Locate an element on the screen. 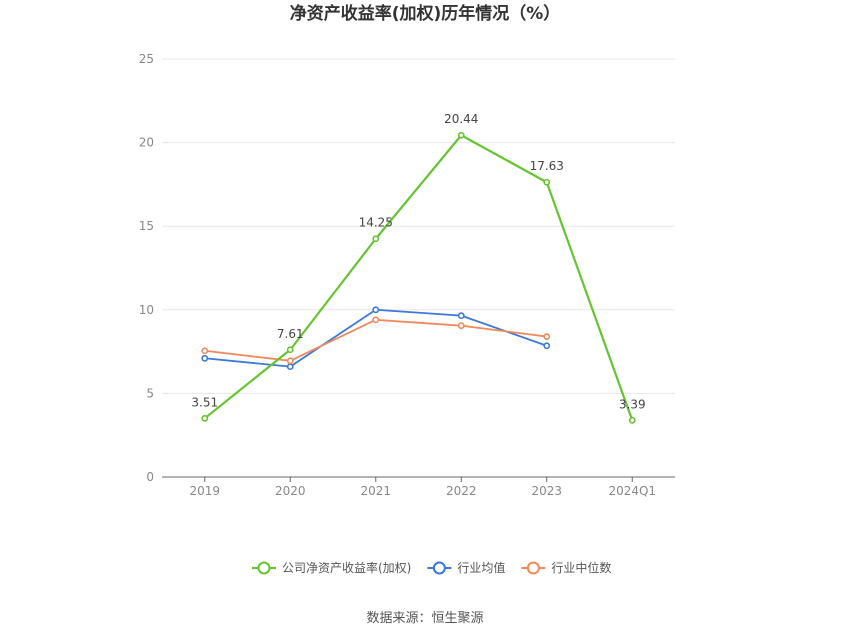  chart-title: 净资产收益率(加权)历年情况（%） is located at coordinates (425, 13).